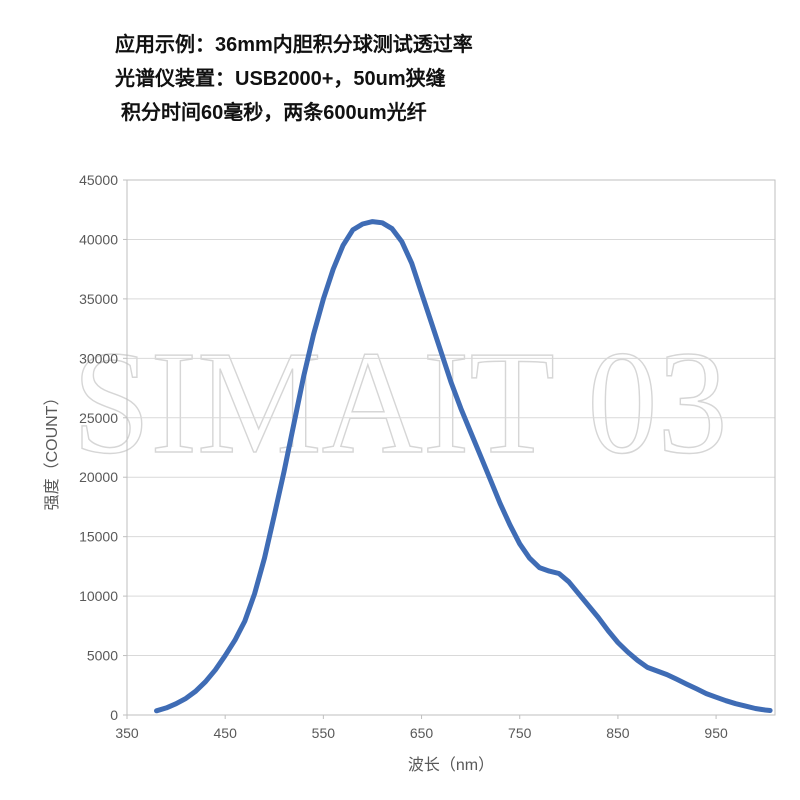 This screenshot has width=800, height=800. What do you see at coordinates (52, 450) in the screenshot?
I see `y-axis-title: 强度（COUNT）` at bounding box center [52, 450].